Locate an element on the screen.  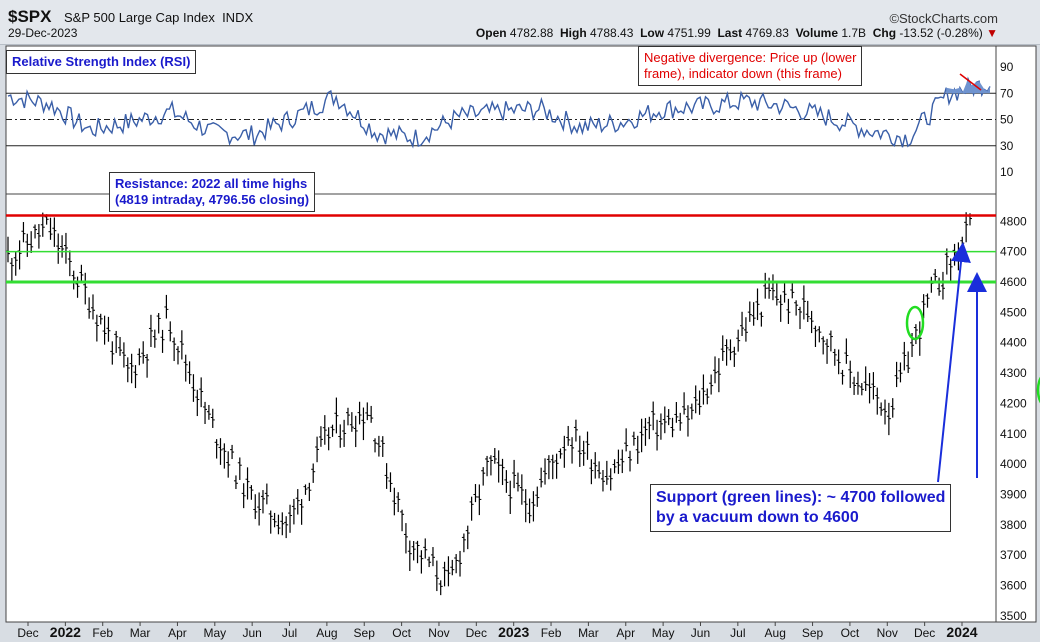
rsi-tick-label: 30 is located at coordinates (1007, 146).